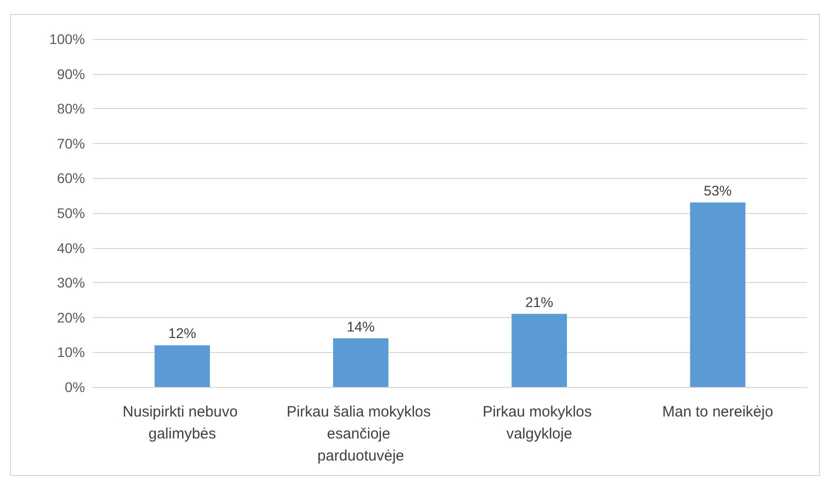  What do you see at coordinates (70, 143) in the screenshot?
I see `y-tick-label: 70%` at bounding box center [70, 143].